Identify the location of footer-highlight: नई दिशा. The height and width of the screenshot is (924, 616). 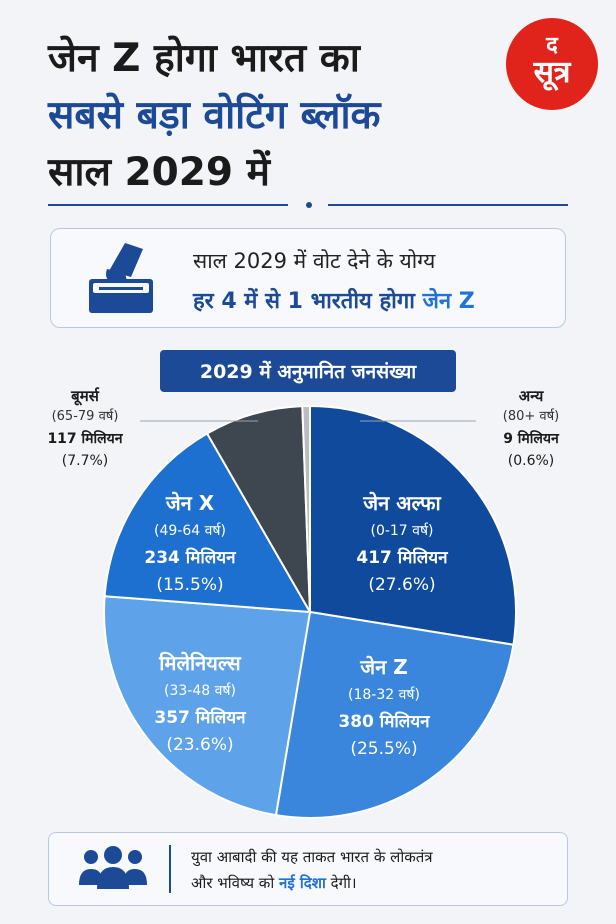
(302, 883).